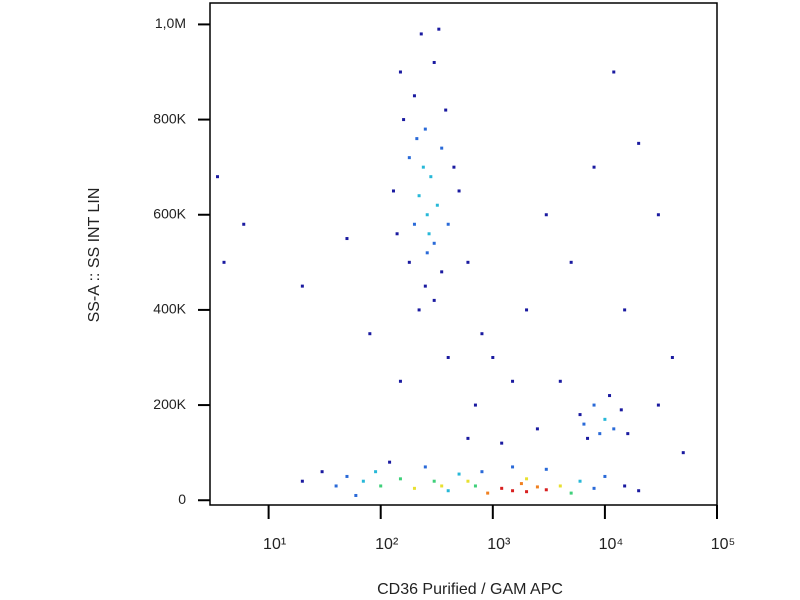  What do you see at coordinates (169, 213) in the screenshot?
I see `y-tick-label: 600K` at bounding box center [169, 213].